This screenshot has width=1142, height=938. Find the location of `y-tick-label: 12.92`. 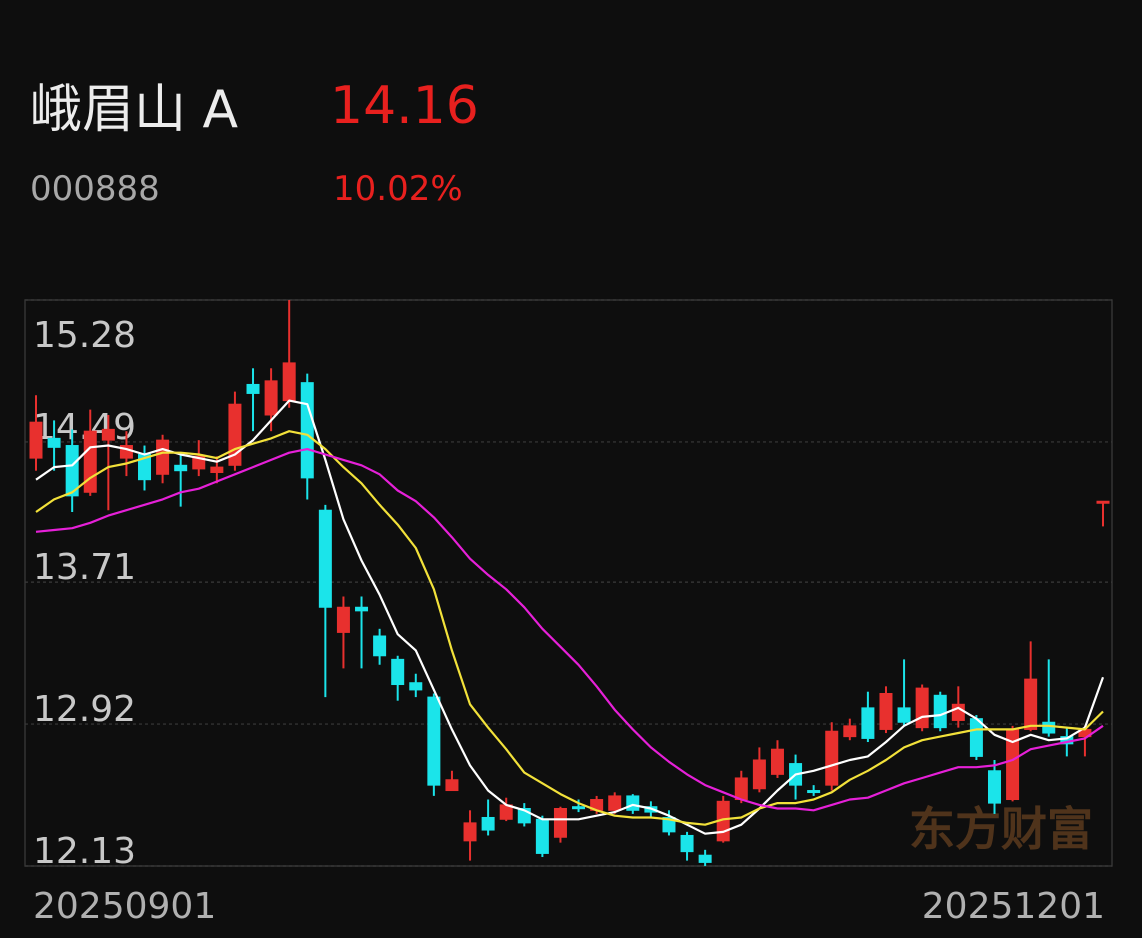

y-tick-label: 12.92 is located at coordinates (84, 709).